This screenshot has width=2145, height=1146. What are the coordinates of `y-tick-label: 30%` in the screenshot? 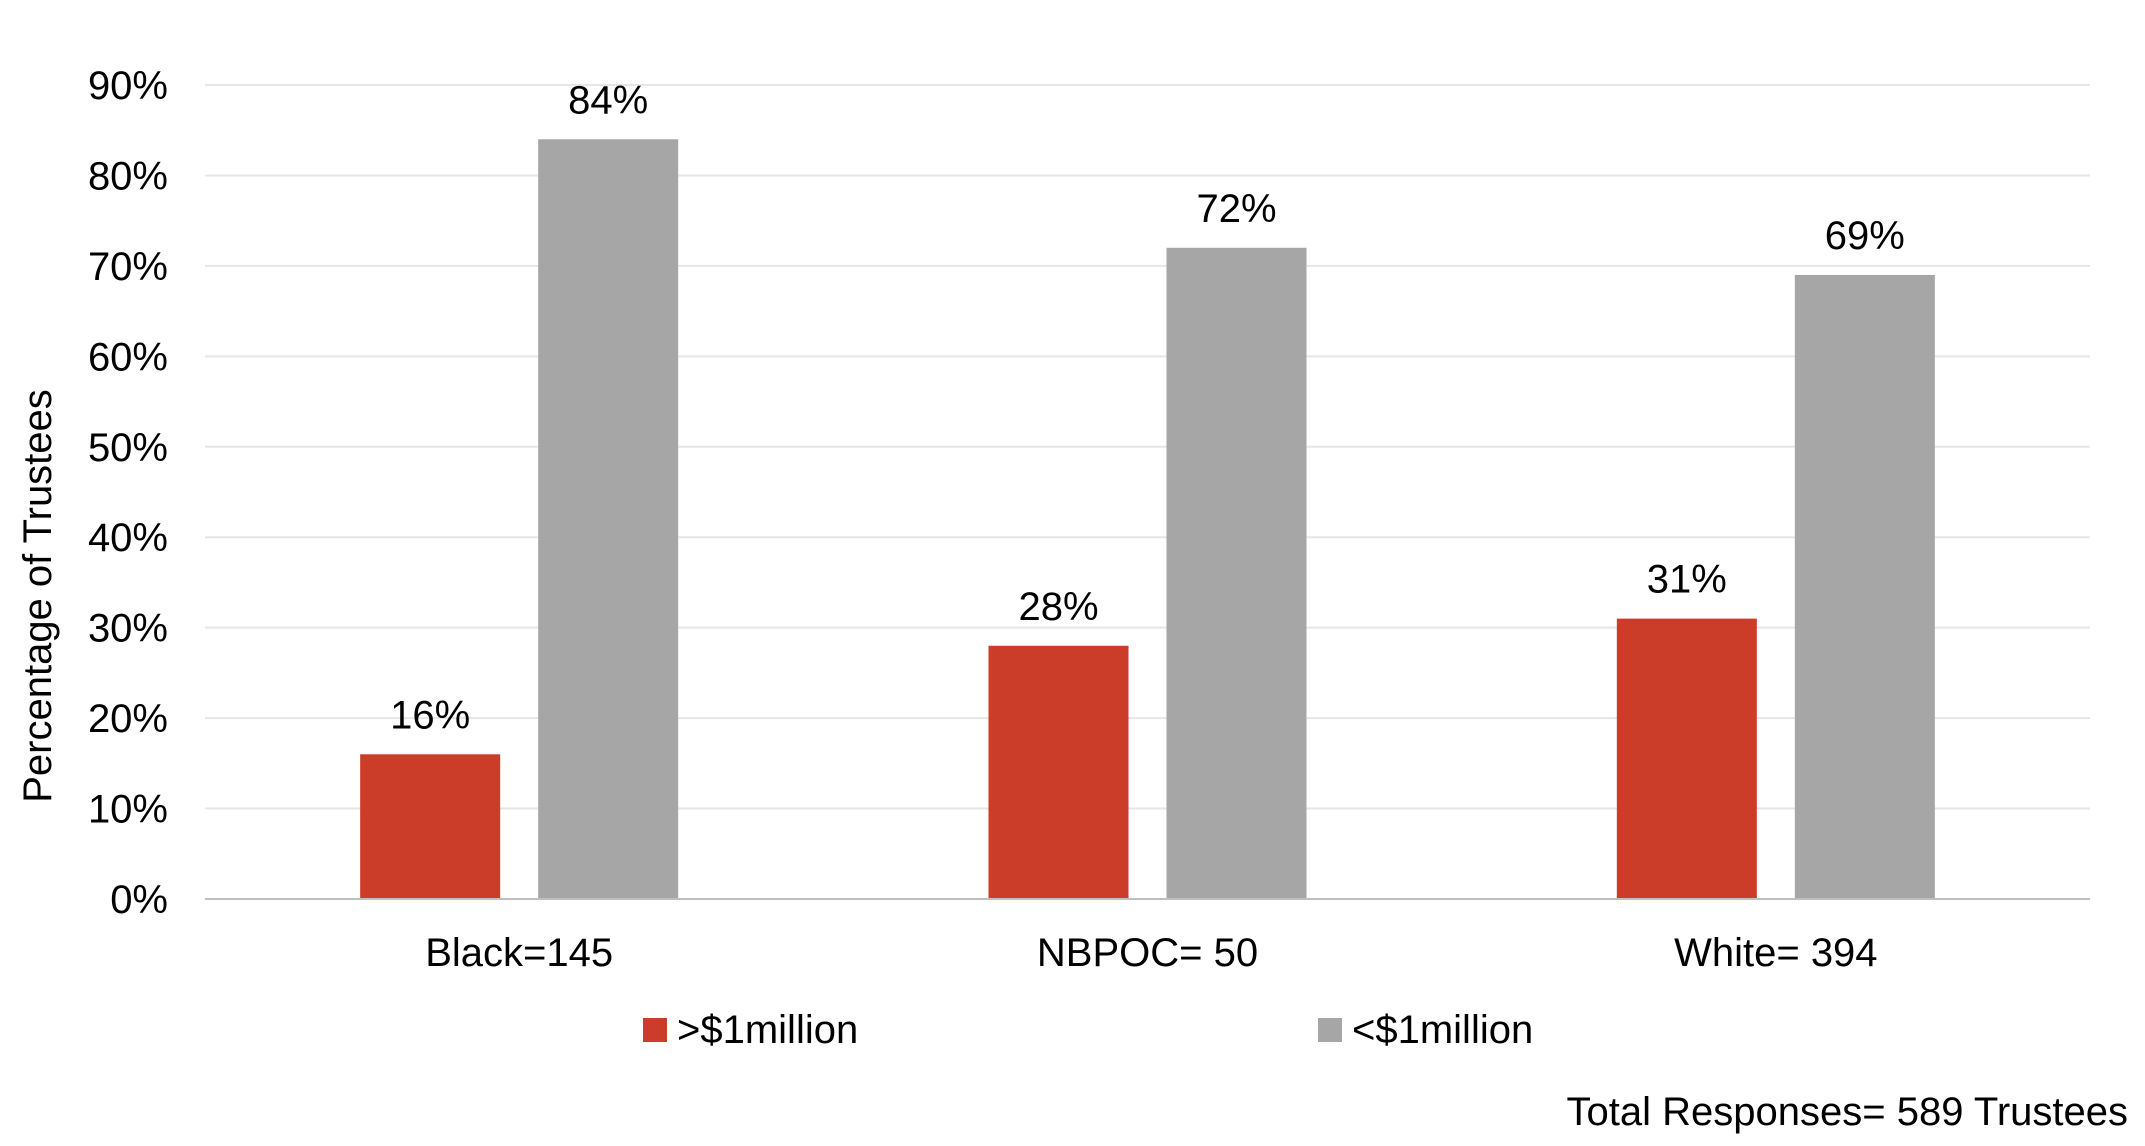 It's located at (128, 629).